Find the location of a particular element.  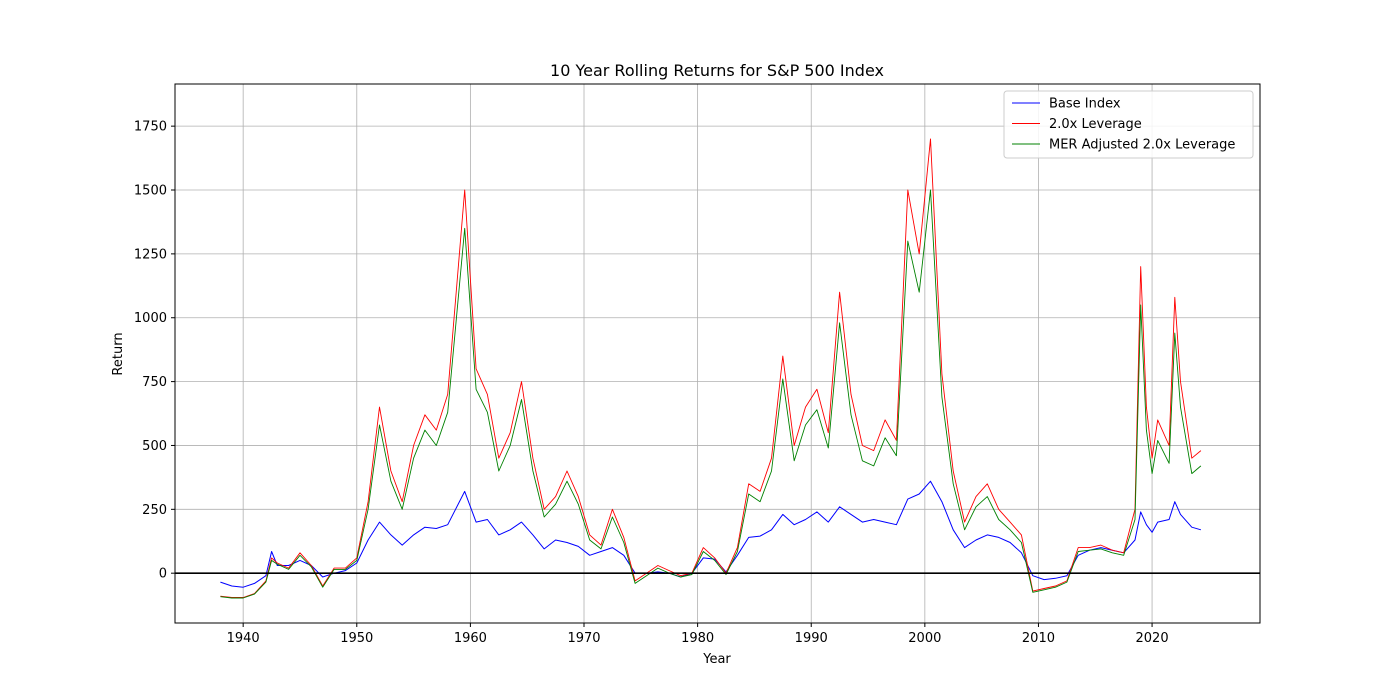

legend-box is located at coordinates (1128, 124).